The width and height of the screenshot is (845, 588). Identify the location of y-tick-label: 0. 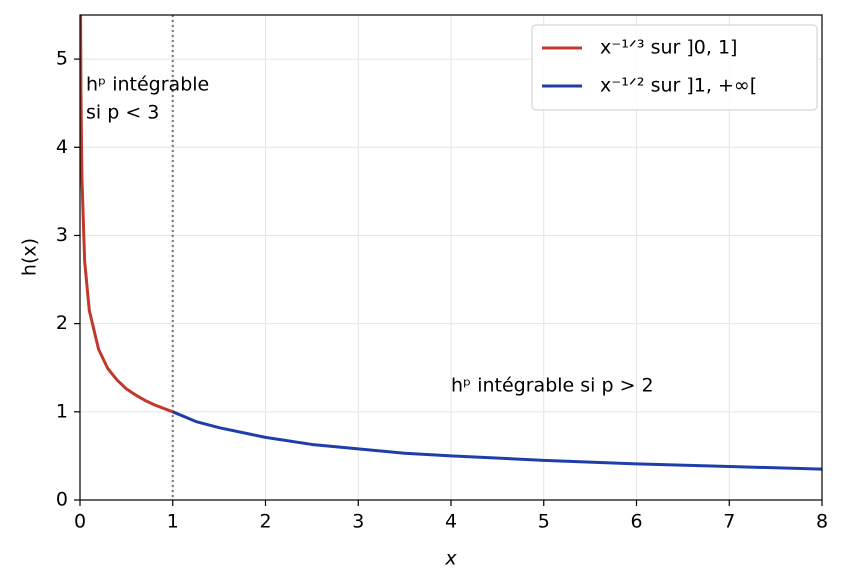
(62, 500).